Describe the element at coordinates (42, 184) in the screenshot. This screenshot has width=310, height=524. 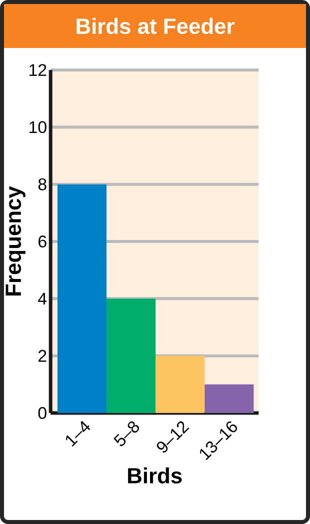
I see `y-tick-label: 8` at that location.